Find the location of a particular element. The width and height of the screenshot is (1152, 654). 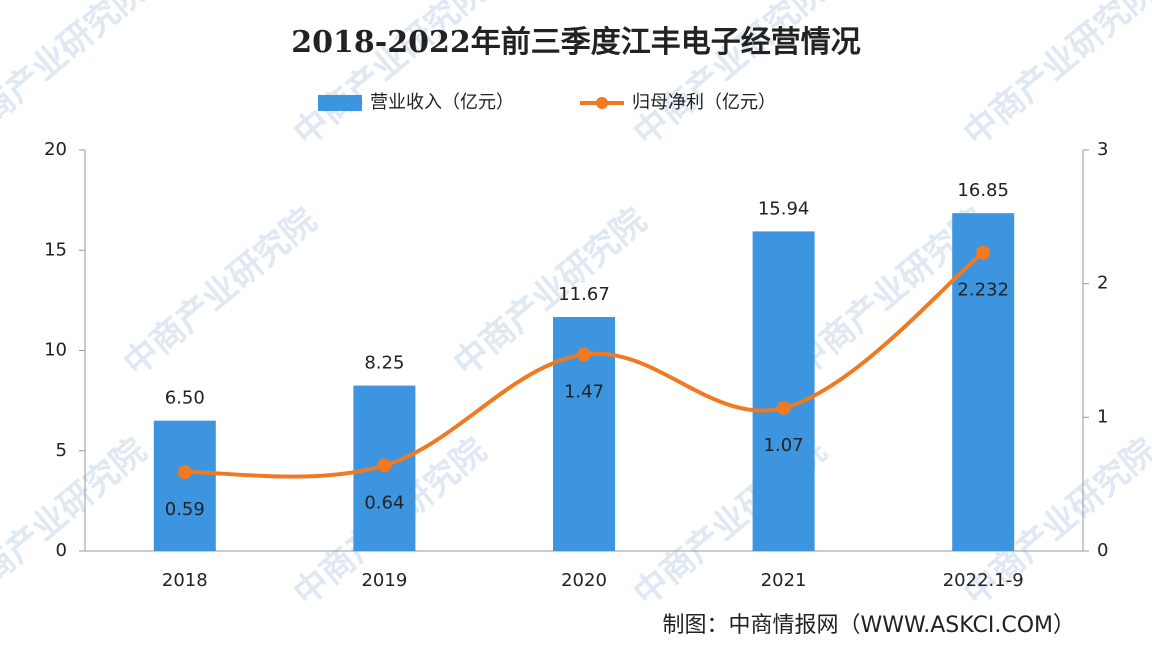

y2-tick-label: 1 is located at coordinates (1102, 416).